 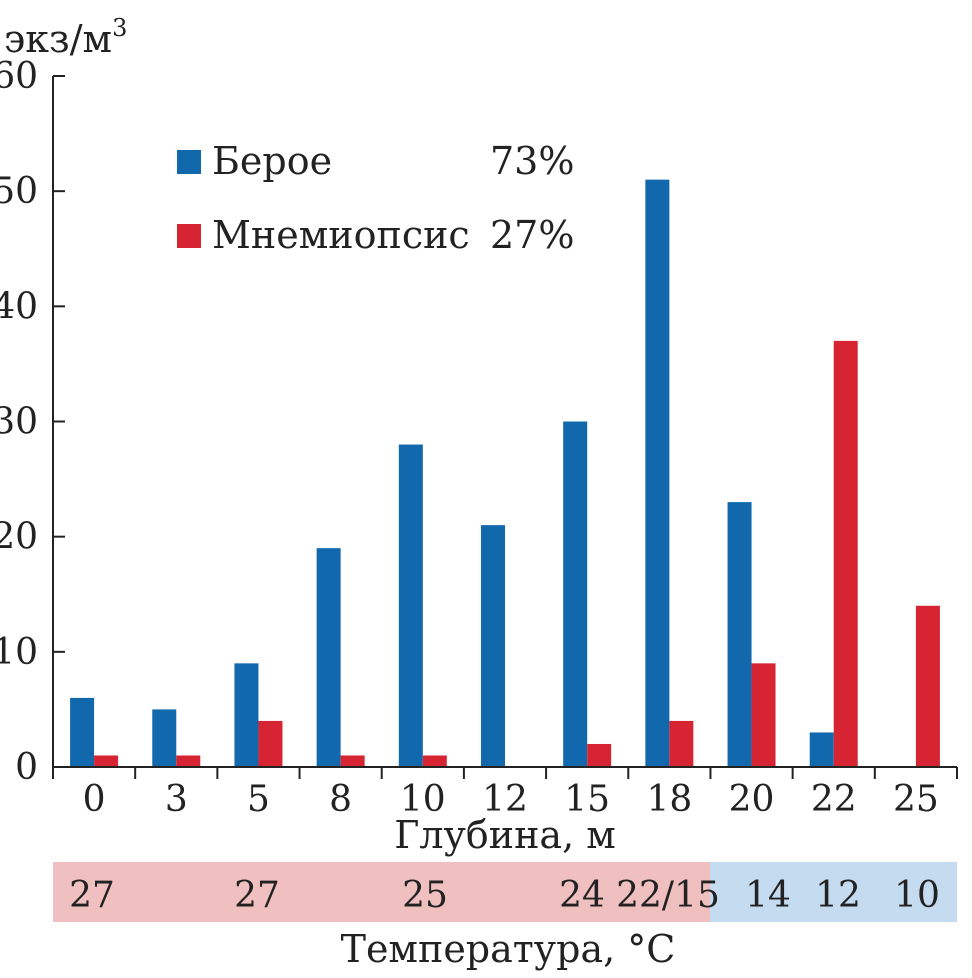 I want to click on y-axis-title-unit: экз/м, so click(x=58, y=39).